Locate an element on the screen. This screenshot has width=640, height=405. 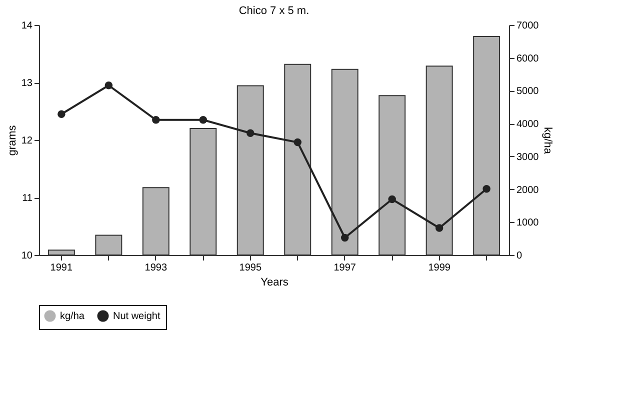
y2-tick-label: 6000 is located at coordinates (528, 58).